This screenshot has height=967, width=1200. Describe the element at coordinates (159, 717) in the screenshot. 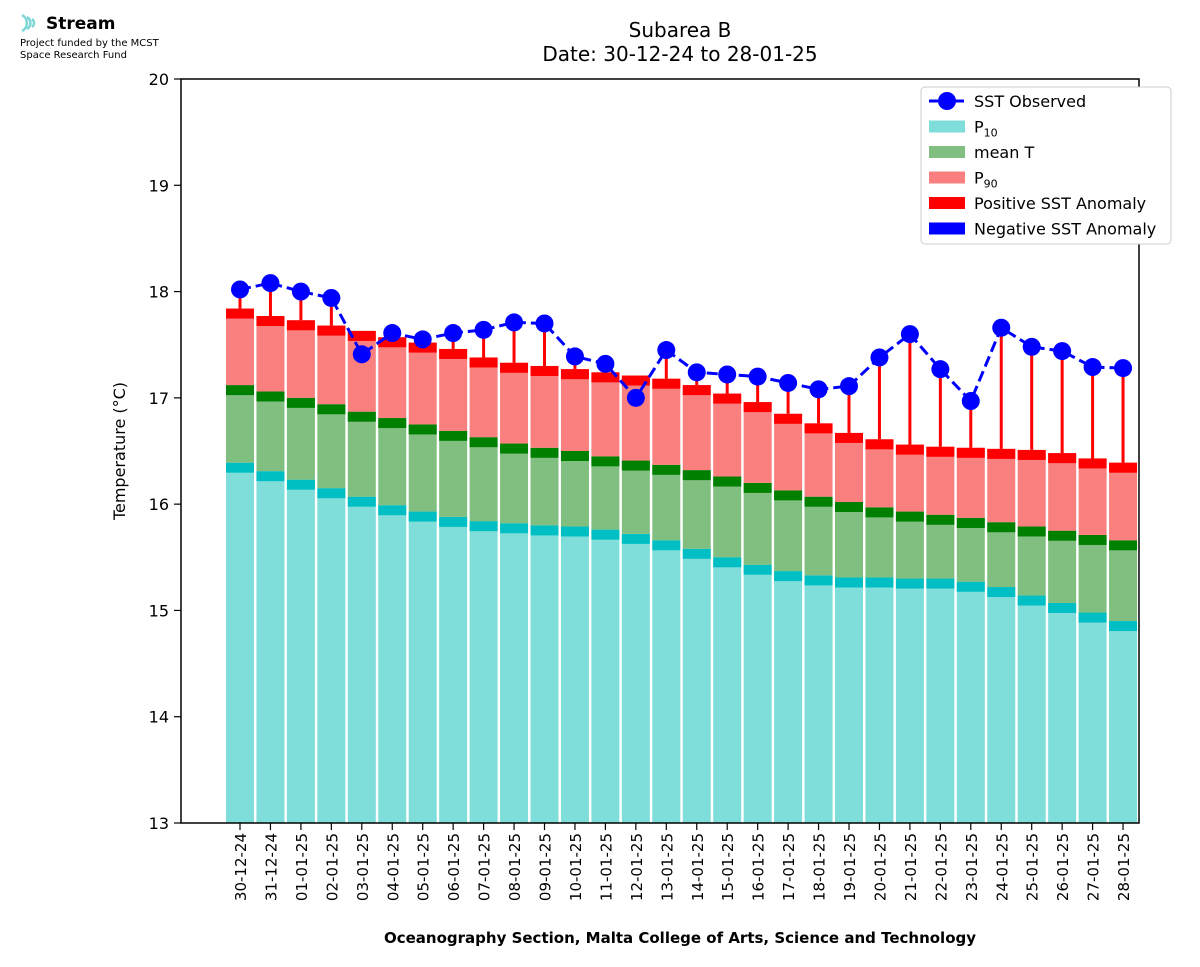

I see `y-tick-label: 14` at that location.